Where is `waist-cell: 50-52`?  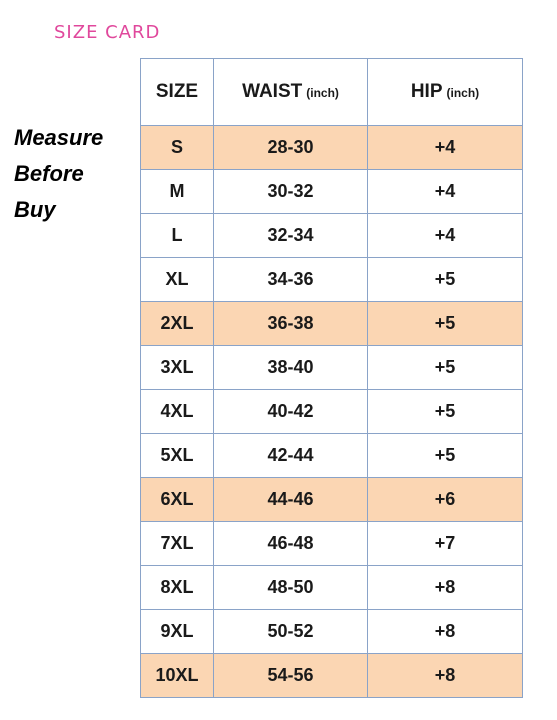
waist-cell: 50-52 is located at coordinates (290, 631).